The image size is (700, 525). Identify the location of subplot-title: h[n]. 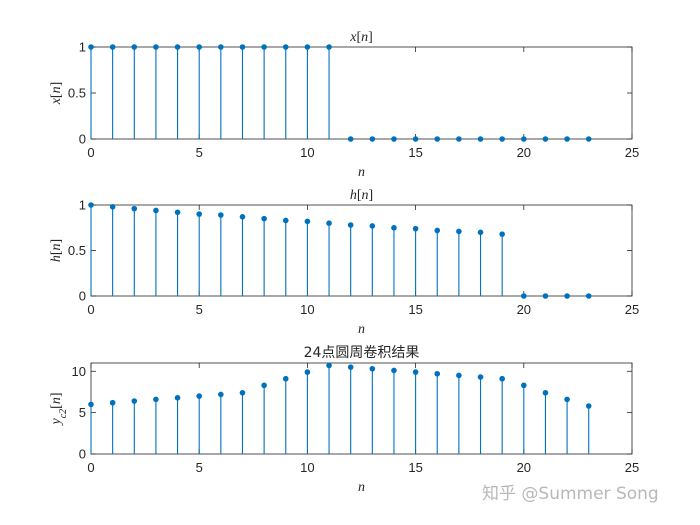
(361, 195).